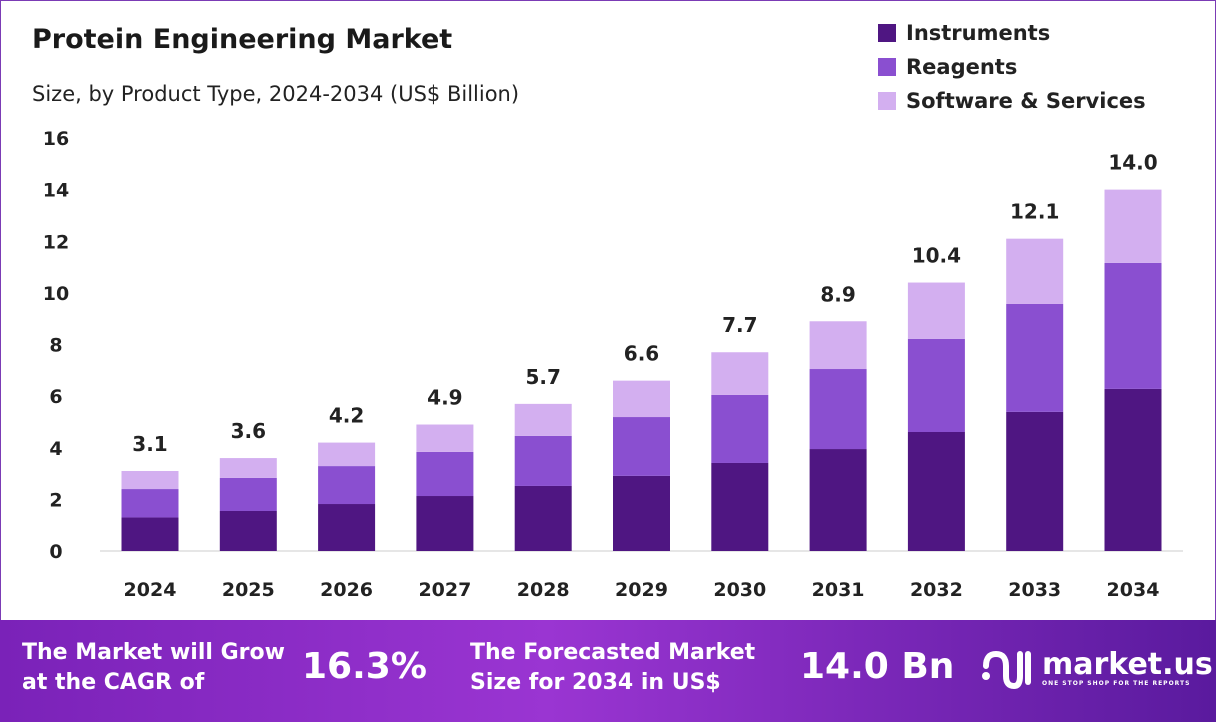  I want to click on data-label: 7.7, so click(739, 325).